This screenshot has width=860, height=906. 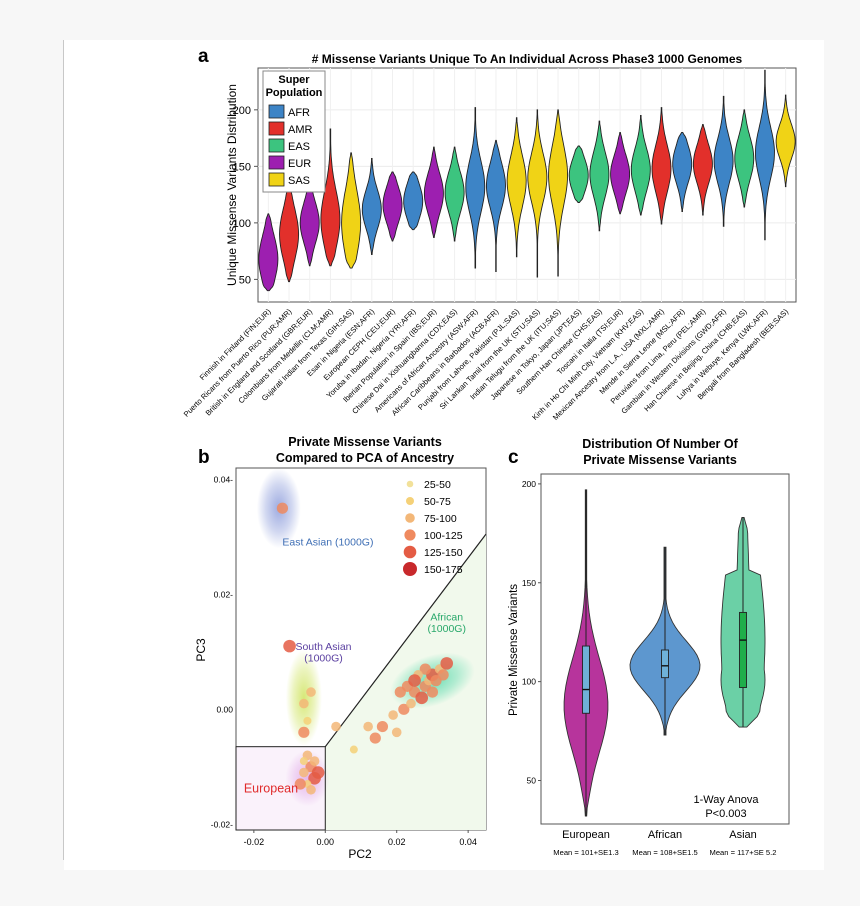 I want to click on region-label-south-asian-sub: (1000G), so click(x=323, y=659).